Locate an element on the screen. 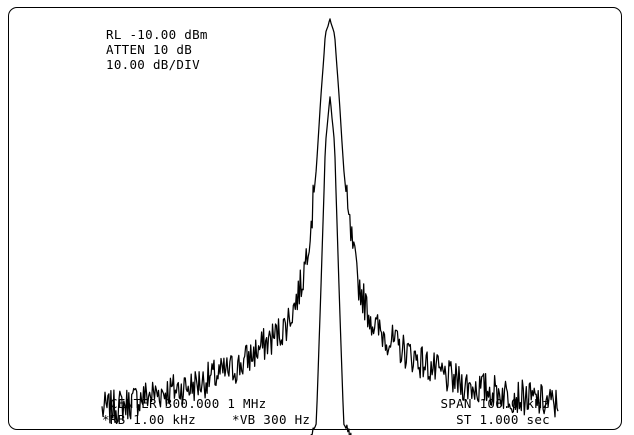  sweep-time-label: ST 1.000 sec is located at coordinates (503, 419).